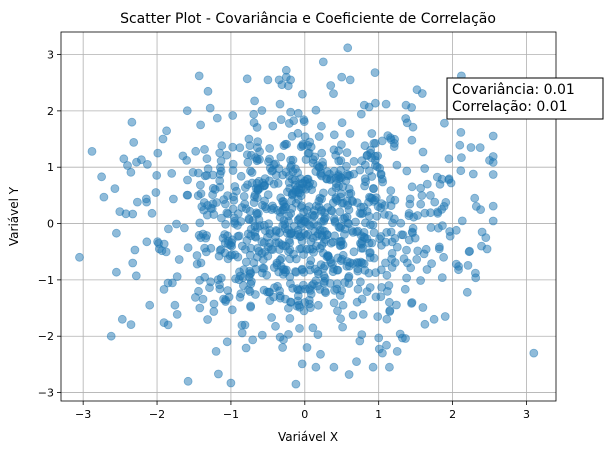 Image resolution: width=608 pixels, height=459 pixels. What do you see at coordinates (452, 414) in the screenshot?
I see `x-tick-label: 2` at bounding box center [452, 414].